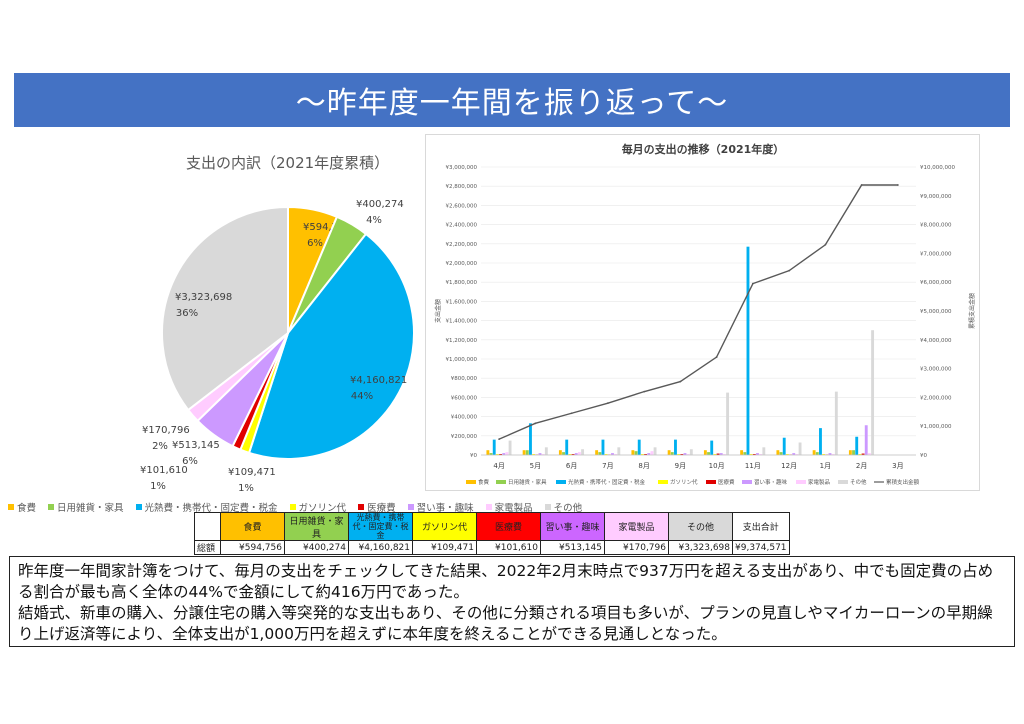  Describe the element at coordinates (643, 466) in the screenshot. I see `x-tick-label: 8月` at that location.